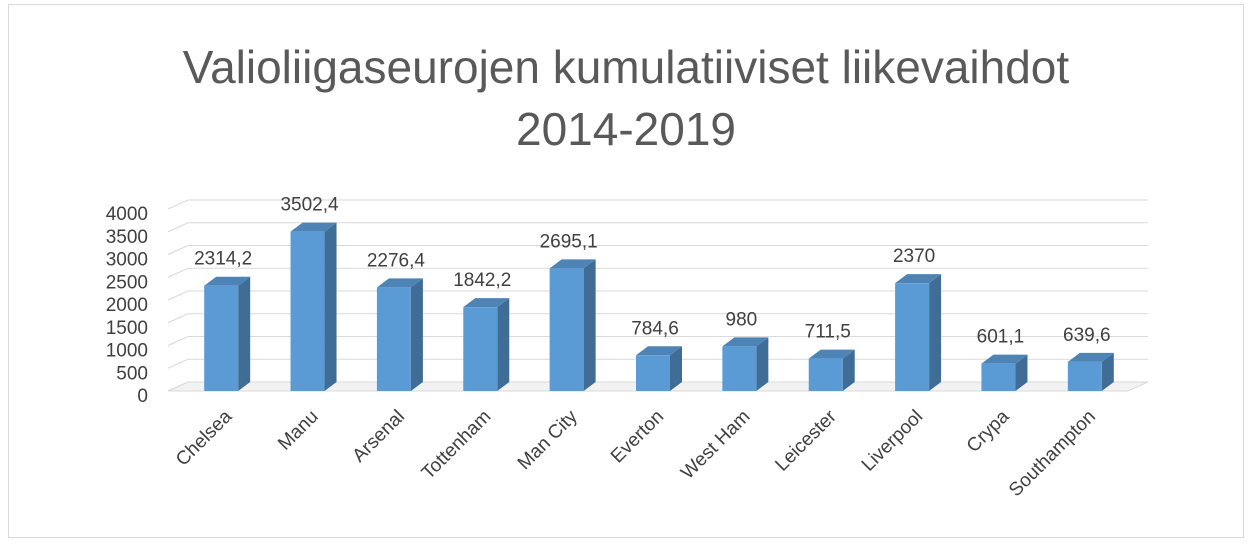 This screenshot has height=544, width=1253. Describe the element at coordinates (127, 237) in the screenshot. I see `y-tick-label: 3500` at that location.